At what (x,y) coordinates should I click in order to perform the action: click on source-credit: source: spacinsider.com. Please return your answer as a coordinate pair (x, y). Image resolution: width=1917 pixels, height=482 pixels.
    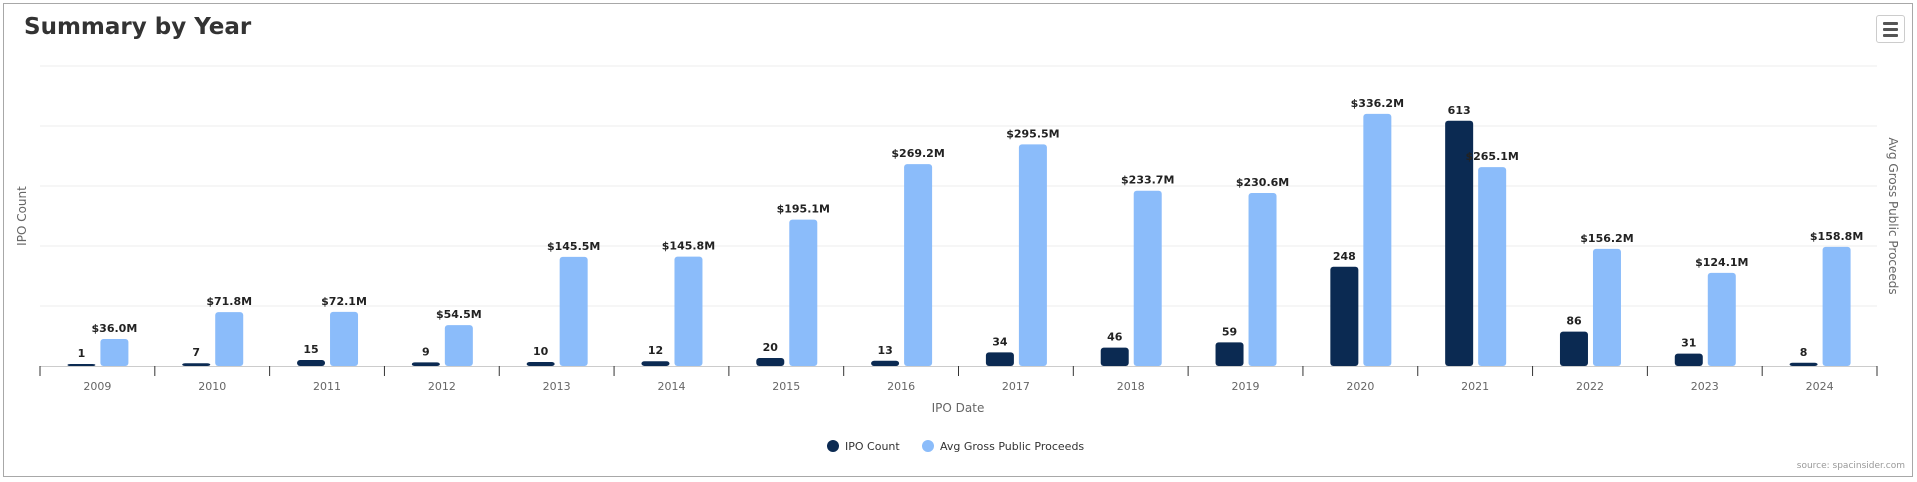
    Looking at the image, I should click on (1850, 466).